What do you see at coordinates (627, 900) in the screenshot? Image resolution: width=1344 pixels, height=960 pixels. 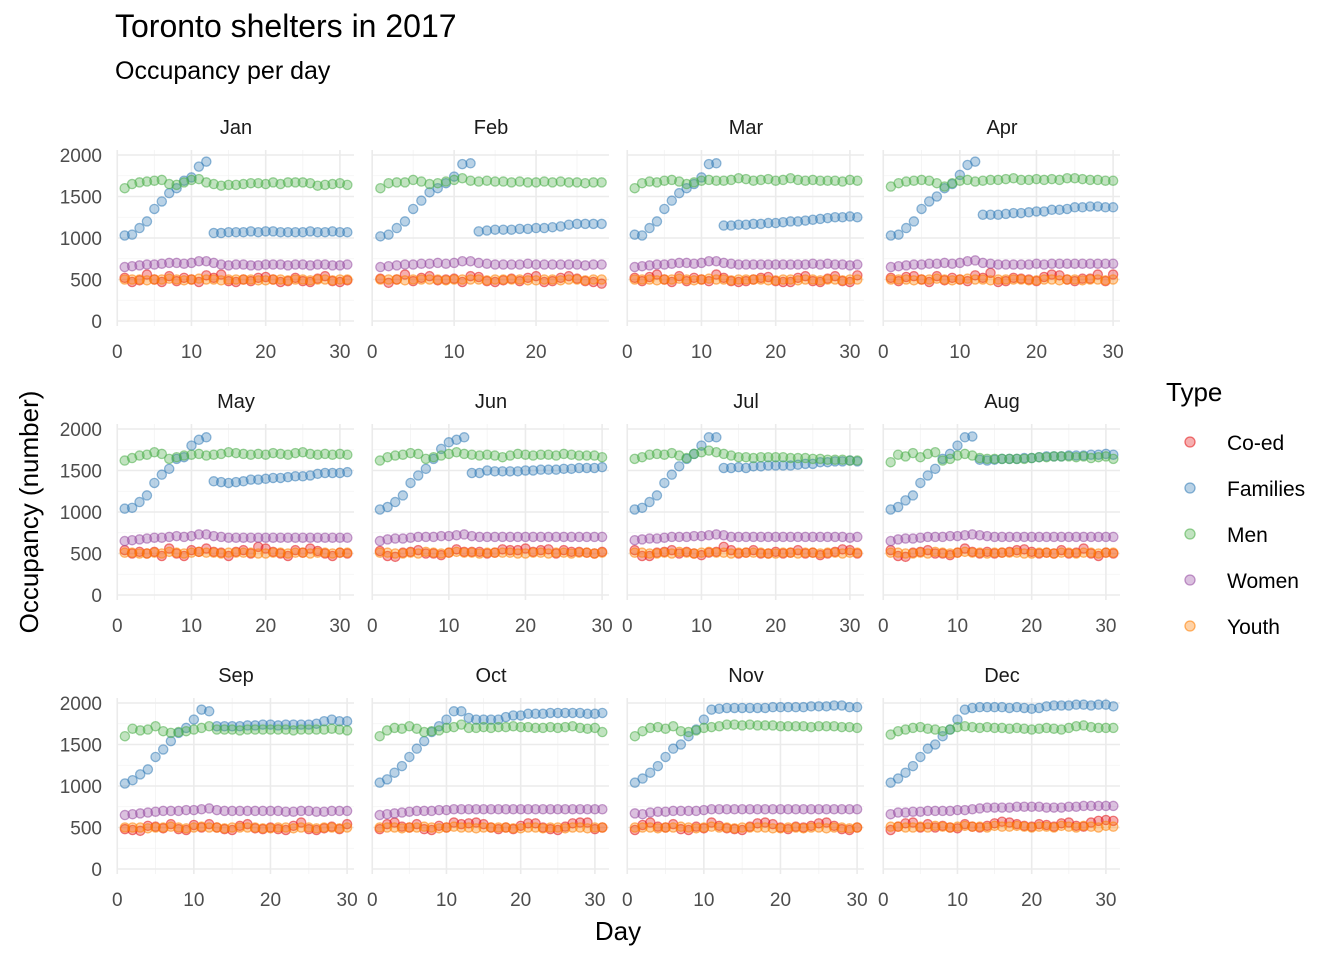 I see `x-tick-label: 0` at bounding box center [627, 900].